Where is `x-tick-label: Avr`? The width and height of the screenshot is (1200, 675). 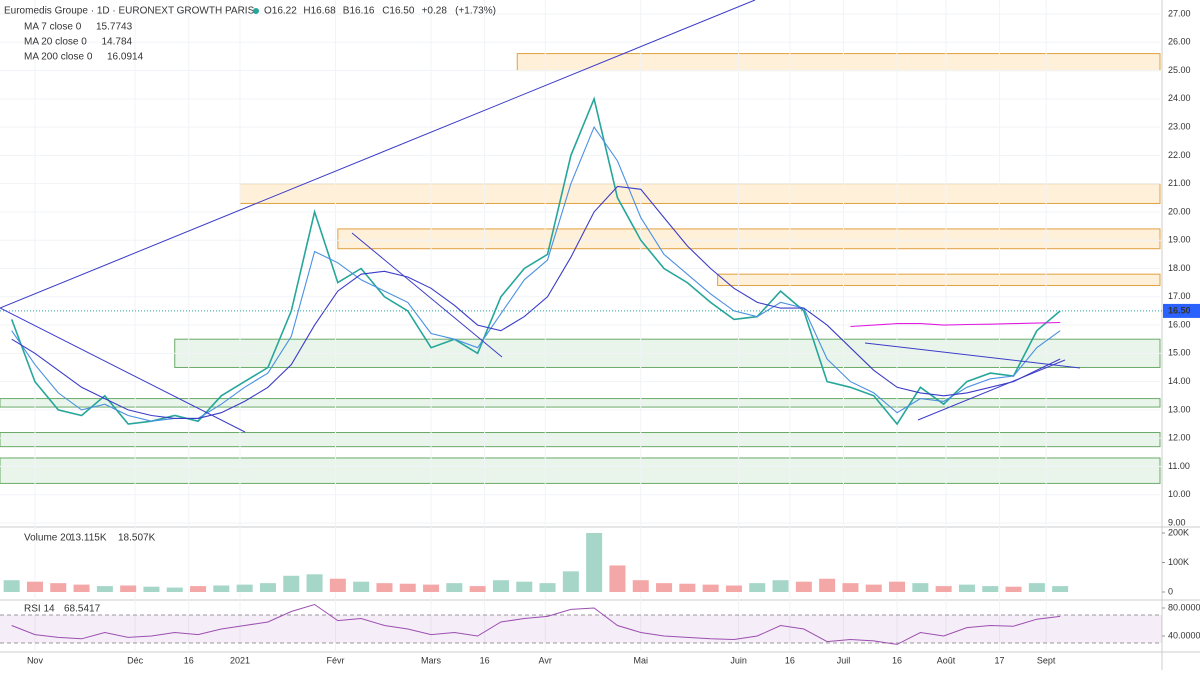 x-tick-label: Avr is located at coordinates (545, 660).